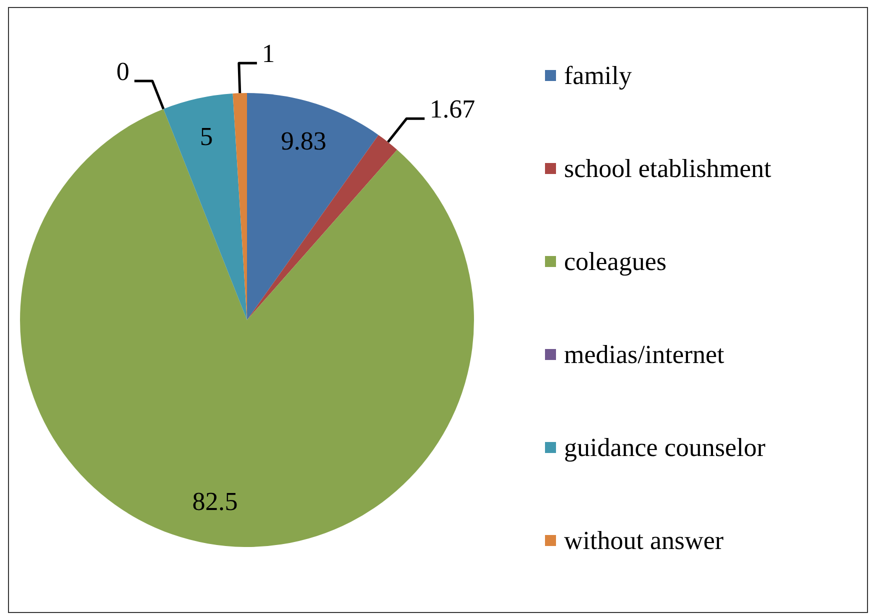 The image size is (878, 616). I want to click on data-label: 1.67, so click(453, 109).